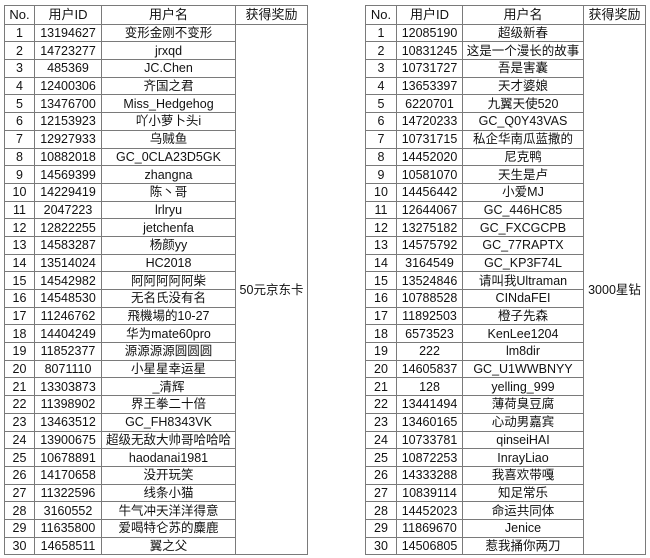  What do you see at coordinates (523, 316) in the screenshot?
I see `cell-username: 橙子先森` at bounding box center [523, 316].